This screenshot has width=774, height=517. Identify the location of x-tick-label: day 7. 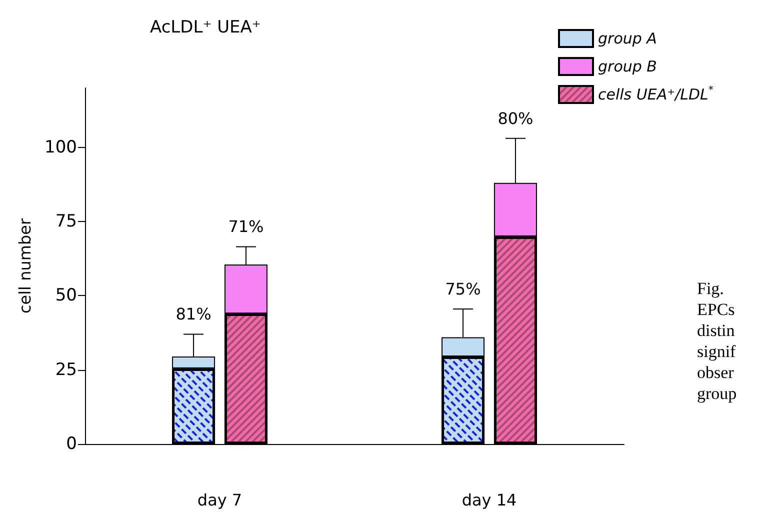
(219, 500).